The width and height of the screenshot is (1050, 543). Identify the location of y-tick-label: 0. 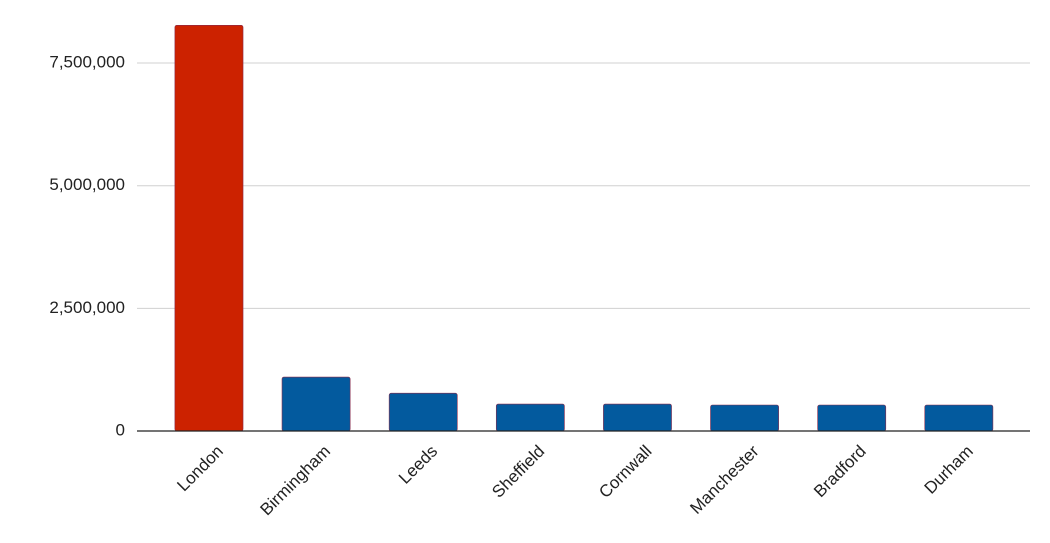
(120, 429).